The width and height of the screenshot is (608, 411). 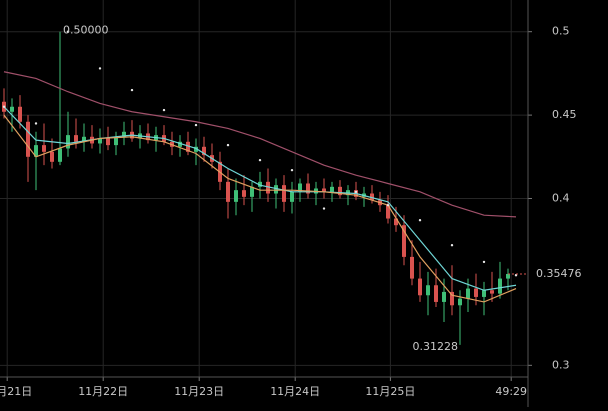 What do you see at coordinates (390, 391) in the screenshot?
I see `x-tick-label: 11月25日` at bounding box center [390, 391].